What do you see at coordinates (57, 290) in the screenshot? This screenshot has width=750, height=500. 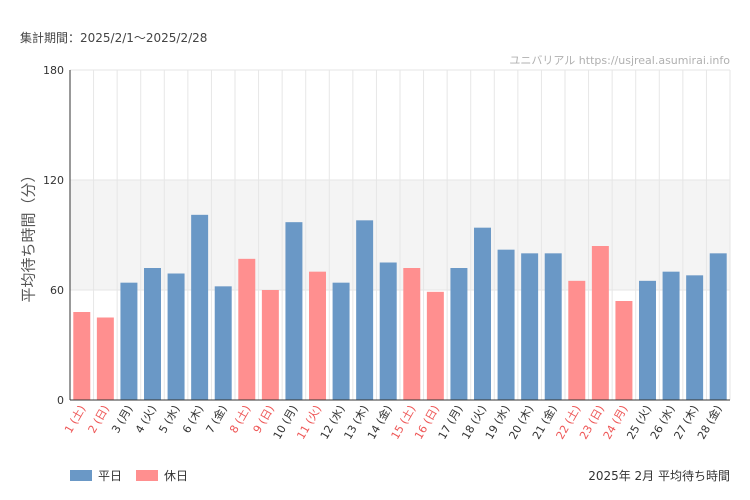 I see `y-tick-label: 60` at bounding box center [57, 290].